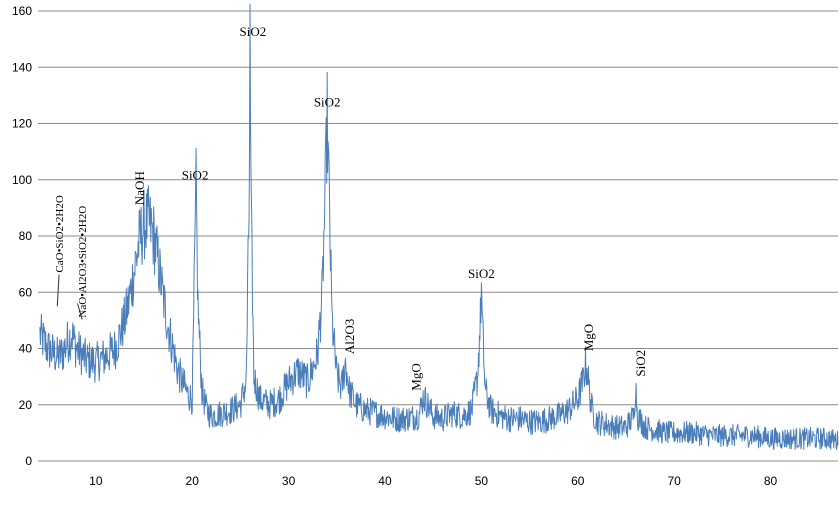  Describe the element at coordinates (349, 336) in the screenshot. I see `peak-label: Al2O3` at that location.